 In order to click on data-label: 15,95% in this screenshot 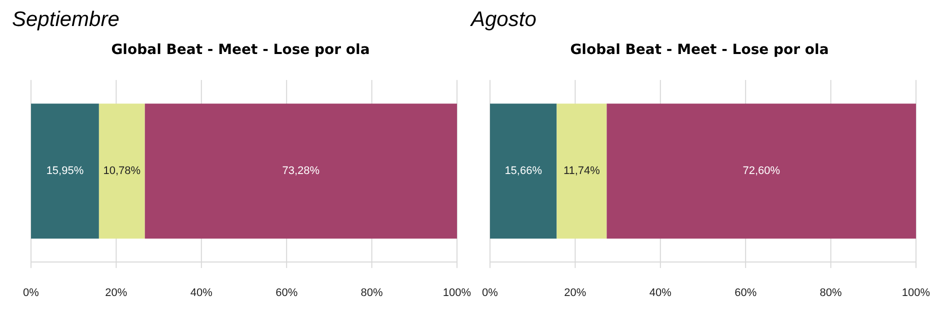, I will do `click(65, 171)`.